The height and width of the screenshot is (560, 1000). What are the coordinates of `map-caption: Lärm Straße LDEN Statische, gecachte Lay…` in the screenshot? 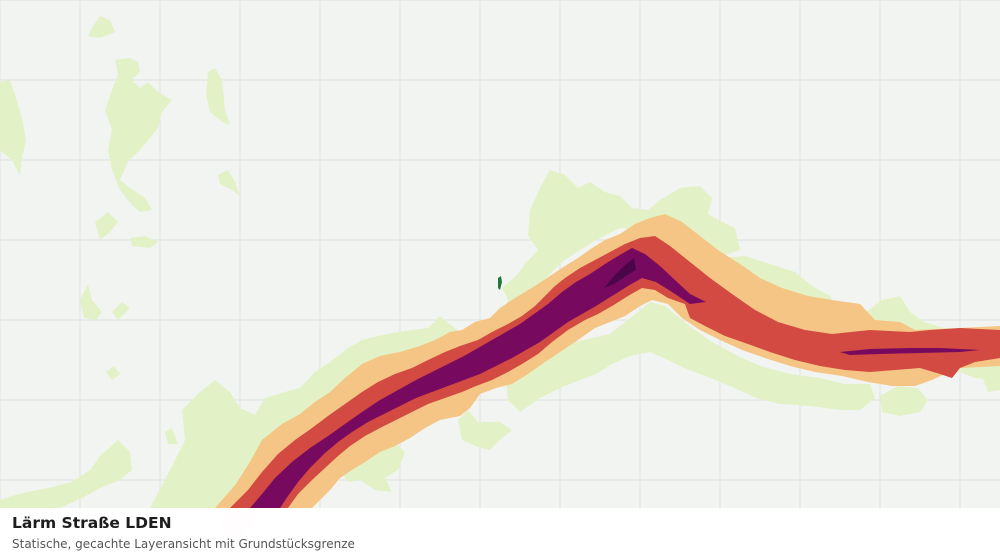 It's located at (500, 534).